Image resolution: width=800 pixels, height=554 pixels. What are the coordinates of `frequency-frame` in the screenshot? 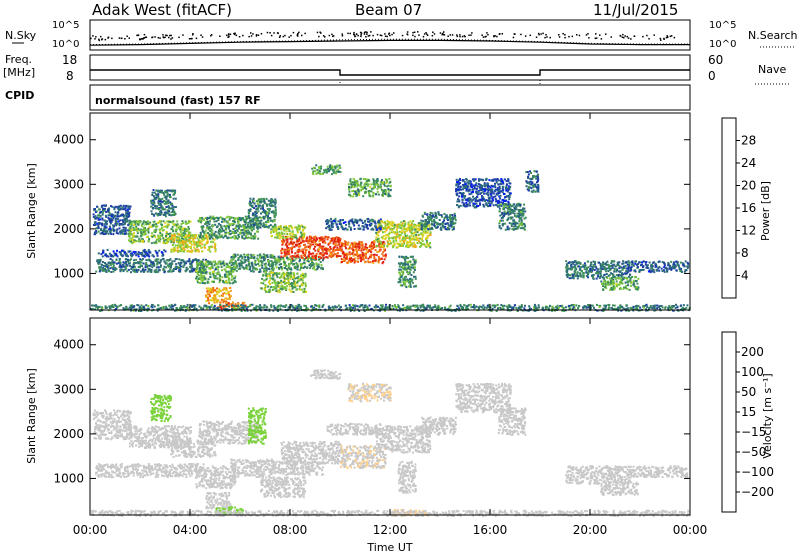 It's located at (390, 67).